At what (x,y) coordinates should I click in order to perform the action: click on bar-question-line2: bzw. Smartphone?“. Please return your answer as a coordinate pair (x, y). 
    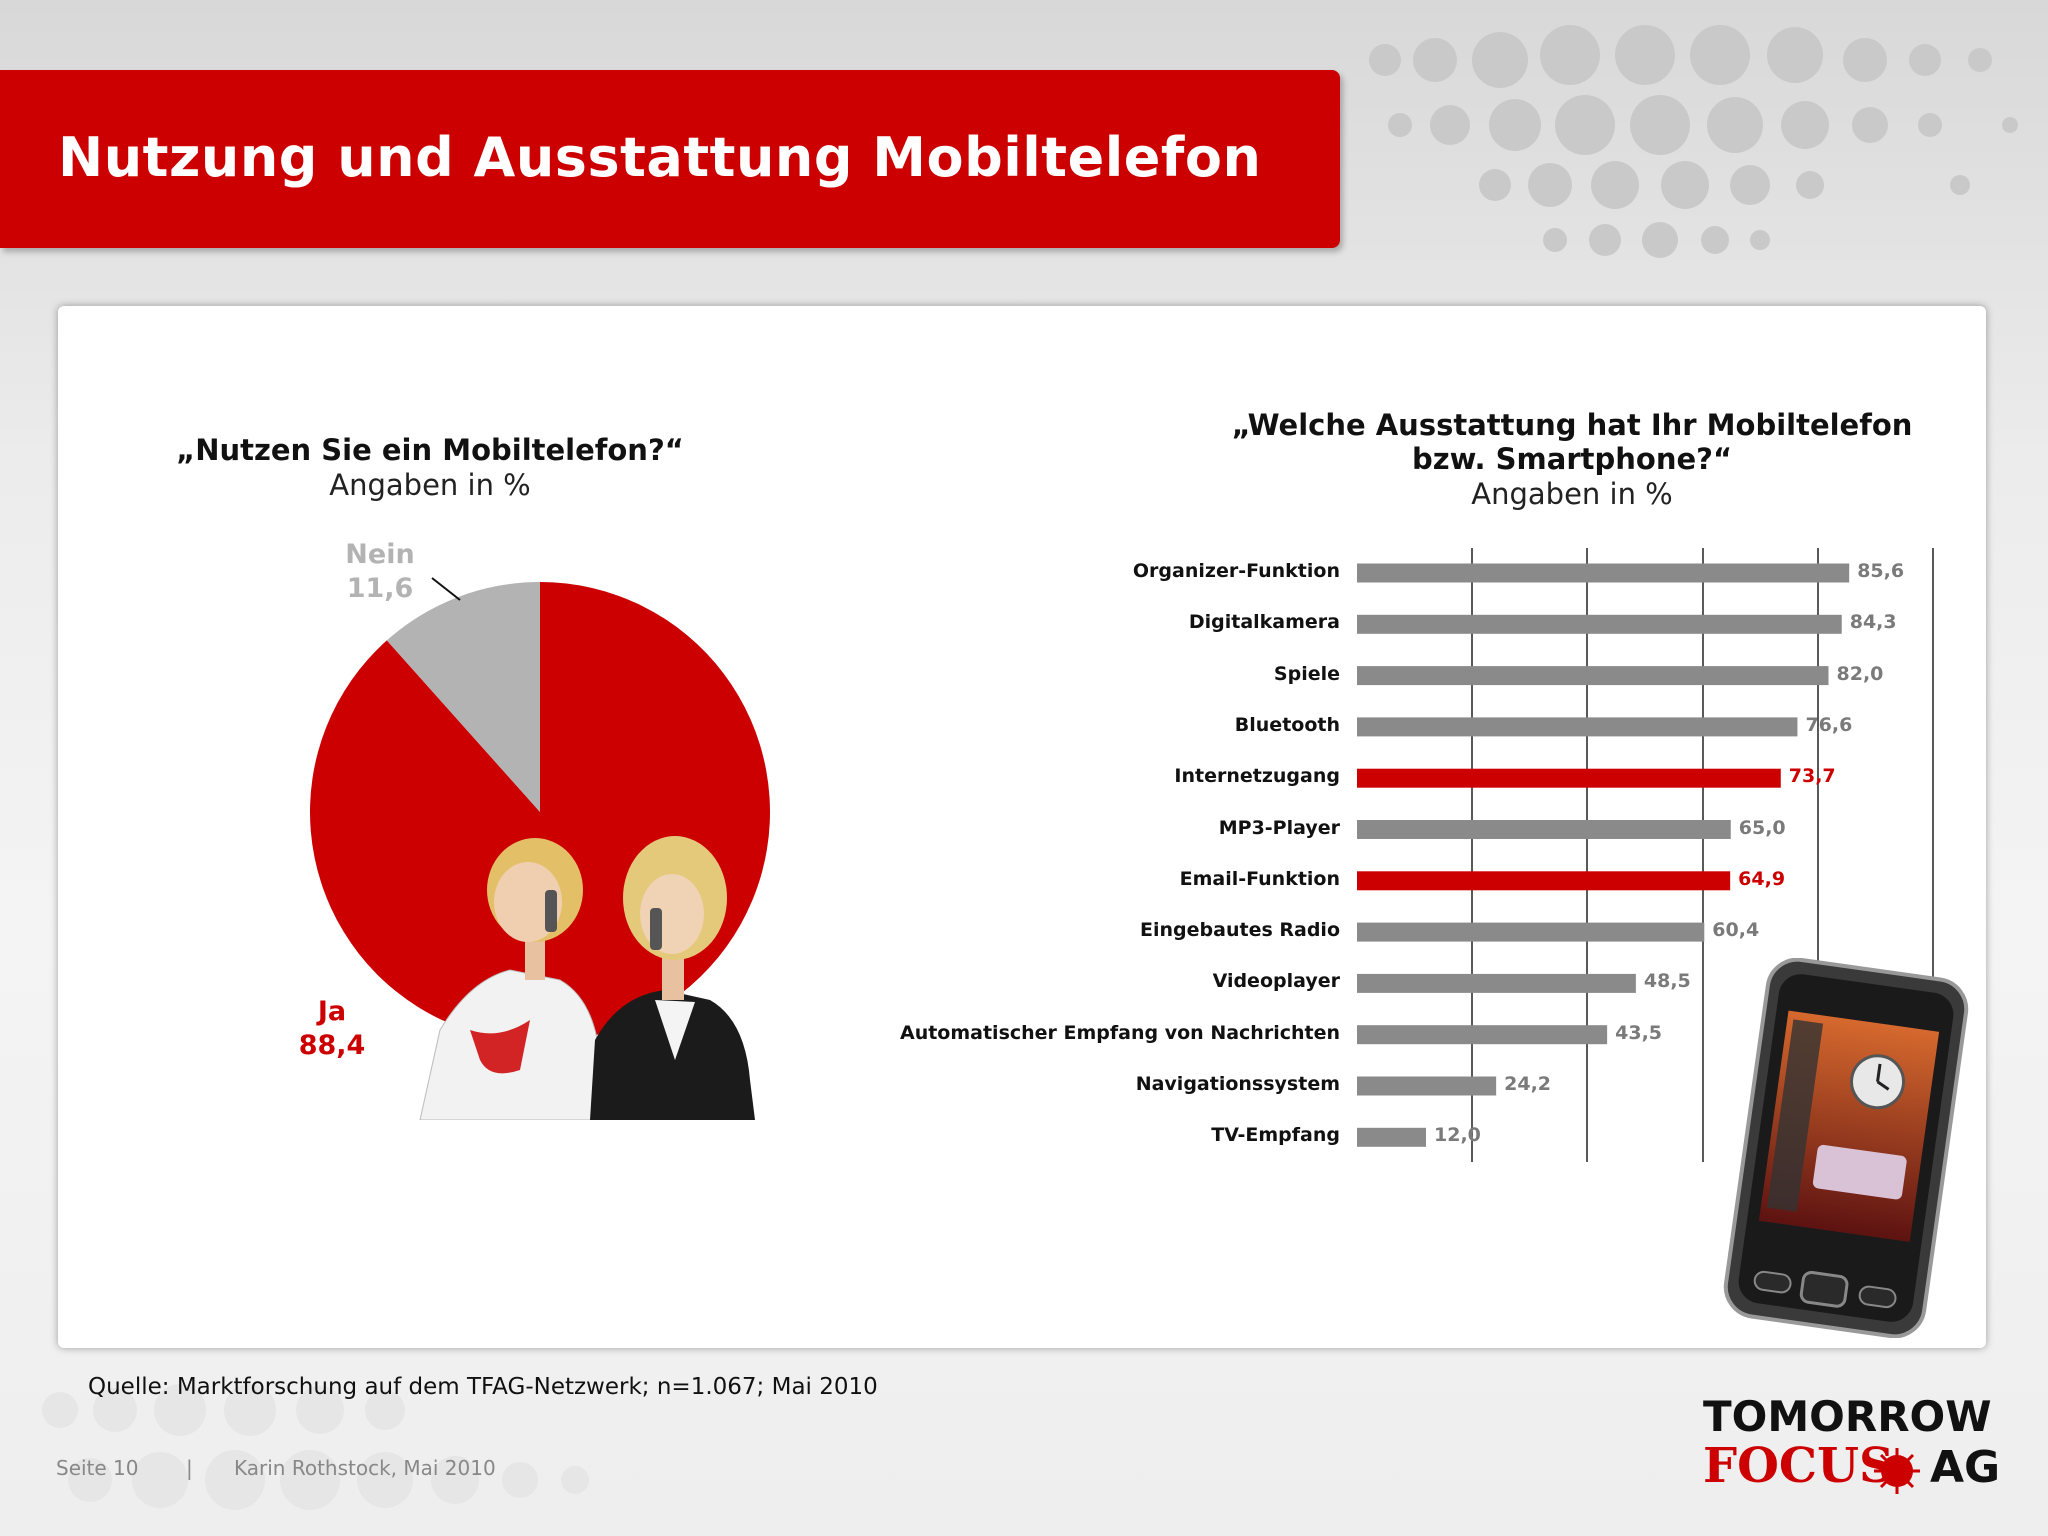
    Looking at the image, I should click on (1572, 459).